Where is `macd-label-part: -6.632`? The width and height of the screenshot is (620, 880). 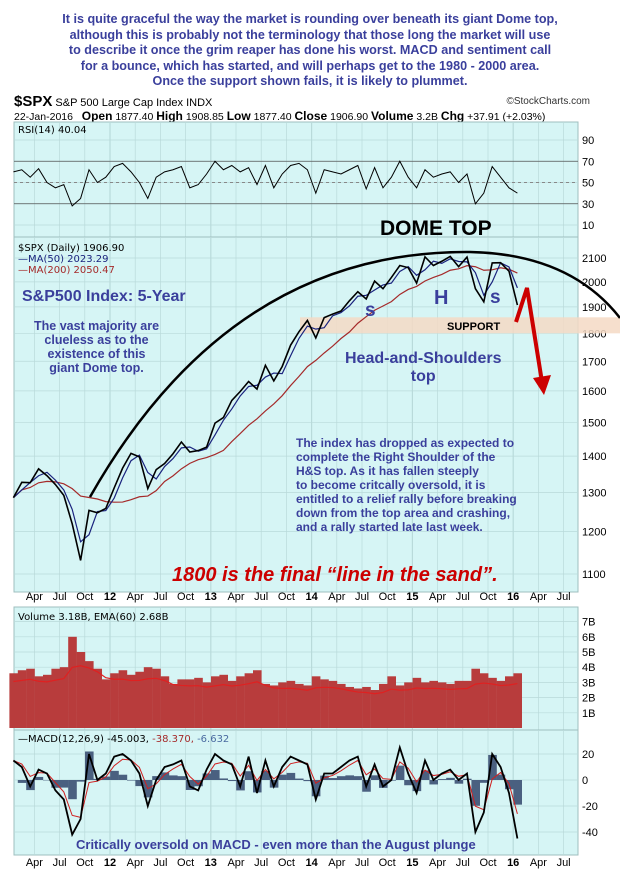
macd-label-part: -6.632 is located at coordinates (213, 739).